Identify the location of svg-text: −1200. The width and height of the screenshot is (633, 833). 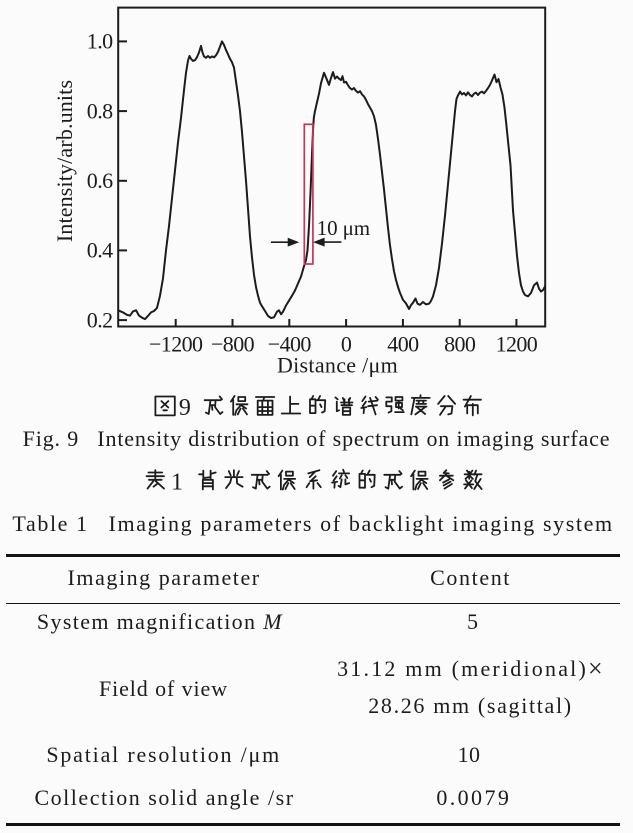
(176, 344).